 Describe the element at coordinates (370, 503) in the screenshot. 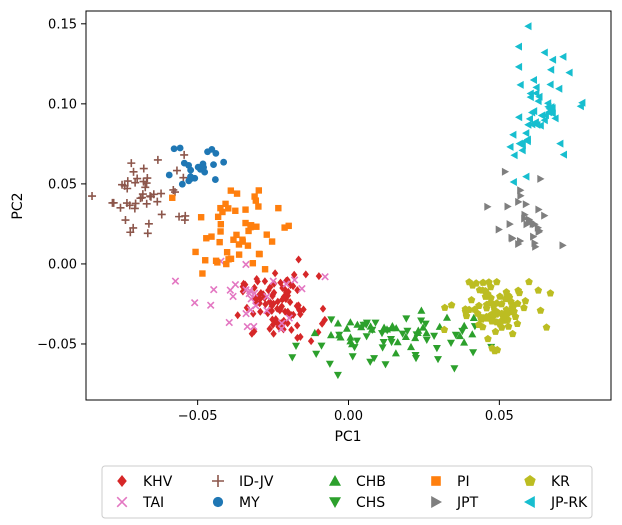

I see `legend-label-chs: CHS` at that location.